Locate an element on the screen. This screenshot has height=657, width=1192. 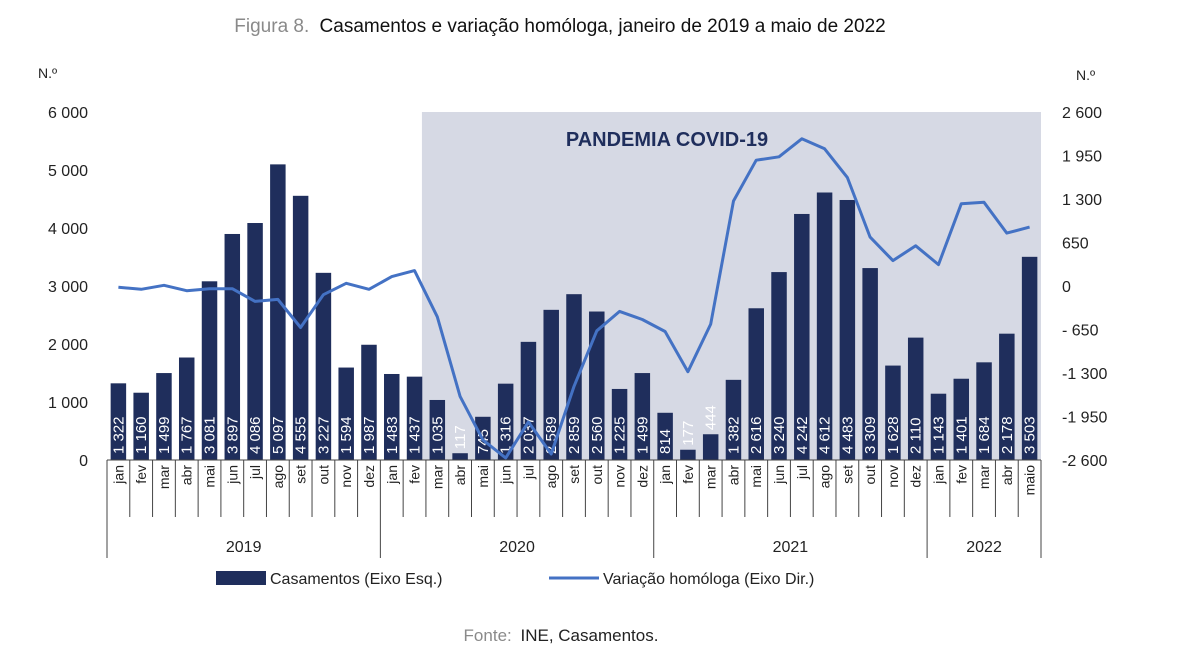
bar-value-label: 2 178 is located at coordinates (1007, 435).